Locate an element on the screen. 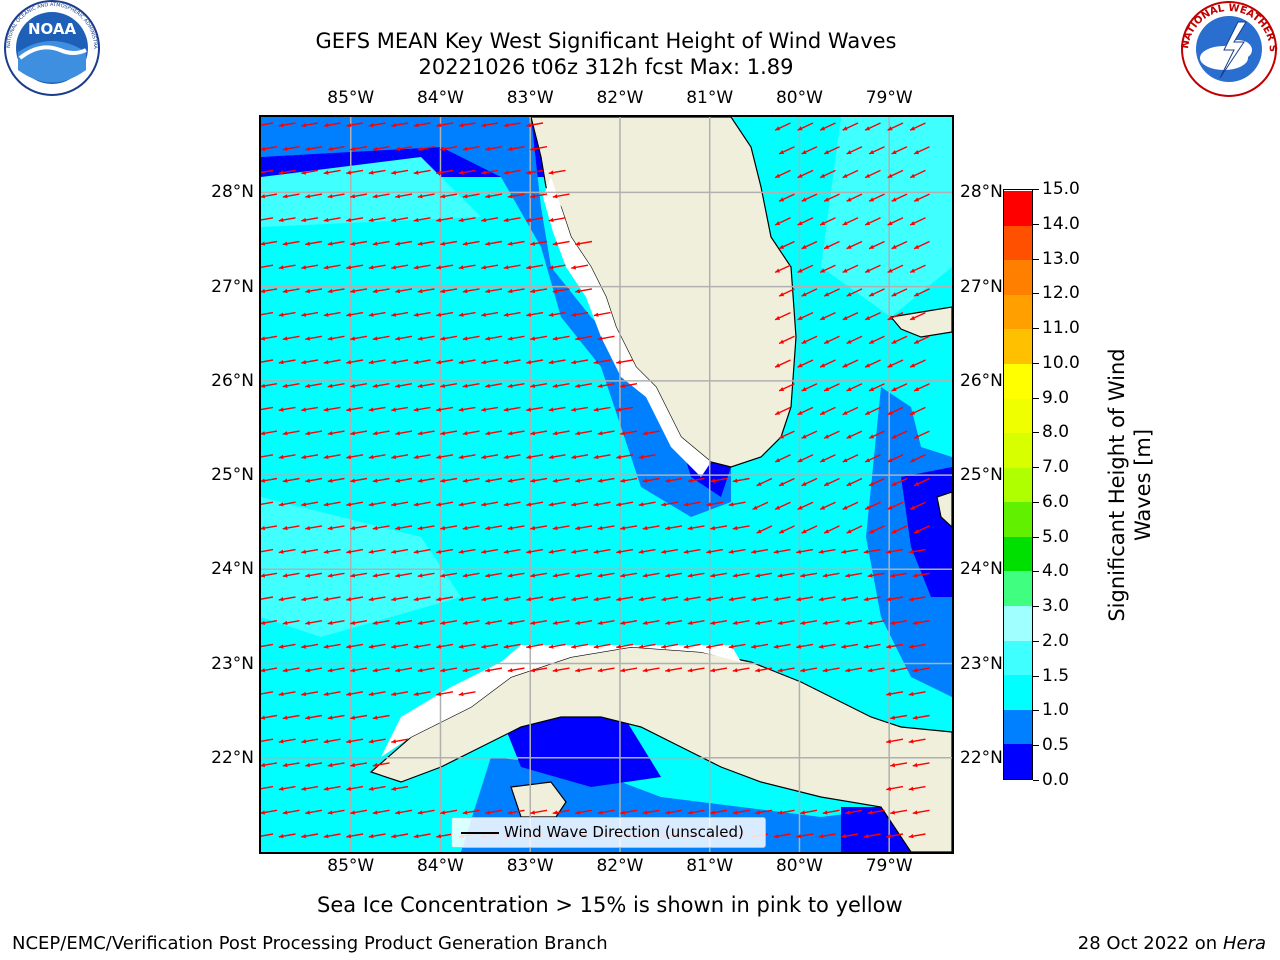 The height and width of the screenshot is (960, 1280). colorbar-tick-label: 15.0 is located at coordinates (1061, 189).